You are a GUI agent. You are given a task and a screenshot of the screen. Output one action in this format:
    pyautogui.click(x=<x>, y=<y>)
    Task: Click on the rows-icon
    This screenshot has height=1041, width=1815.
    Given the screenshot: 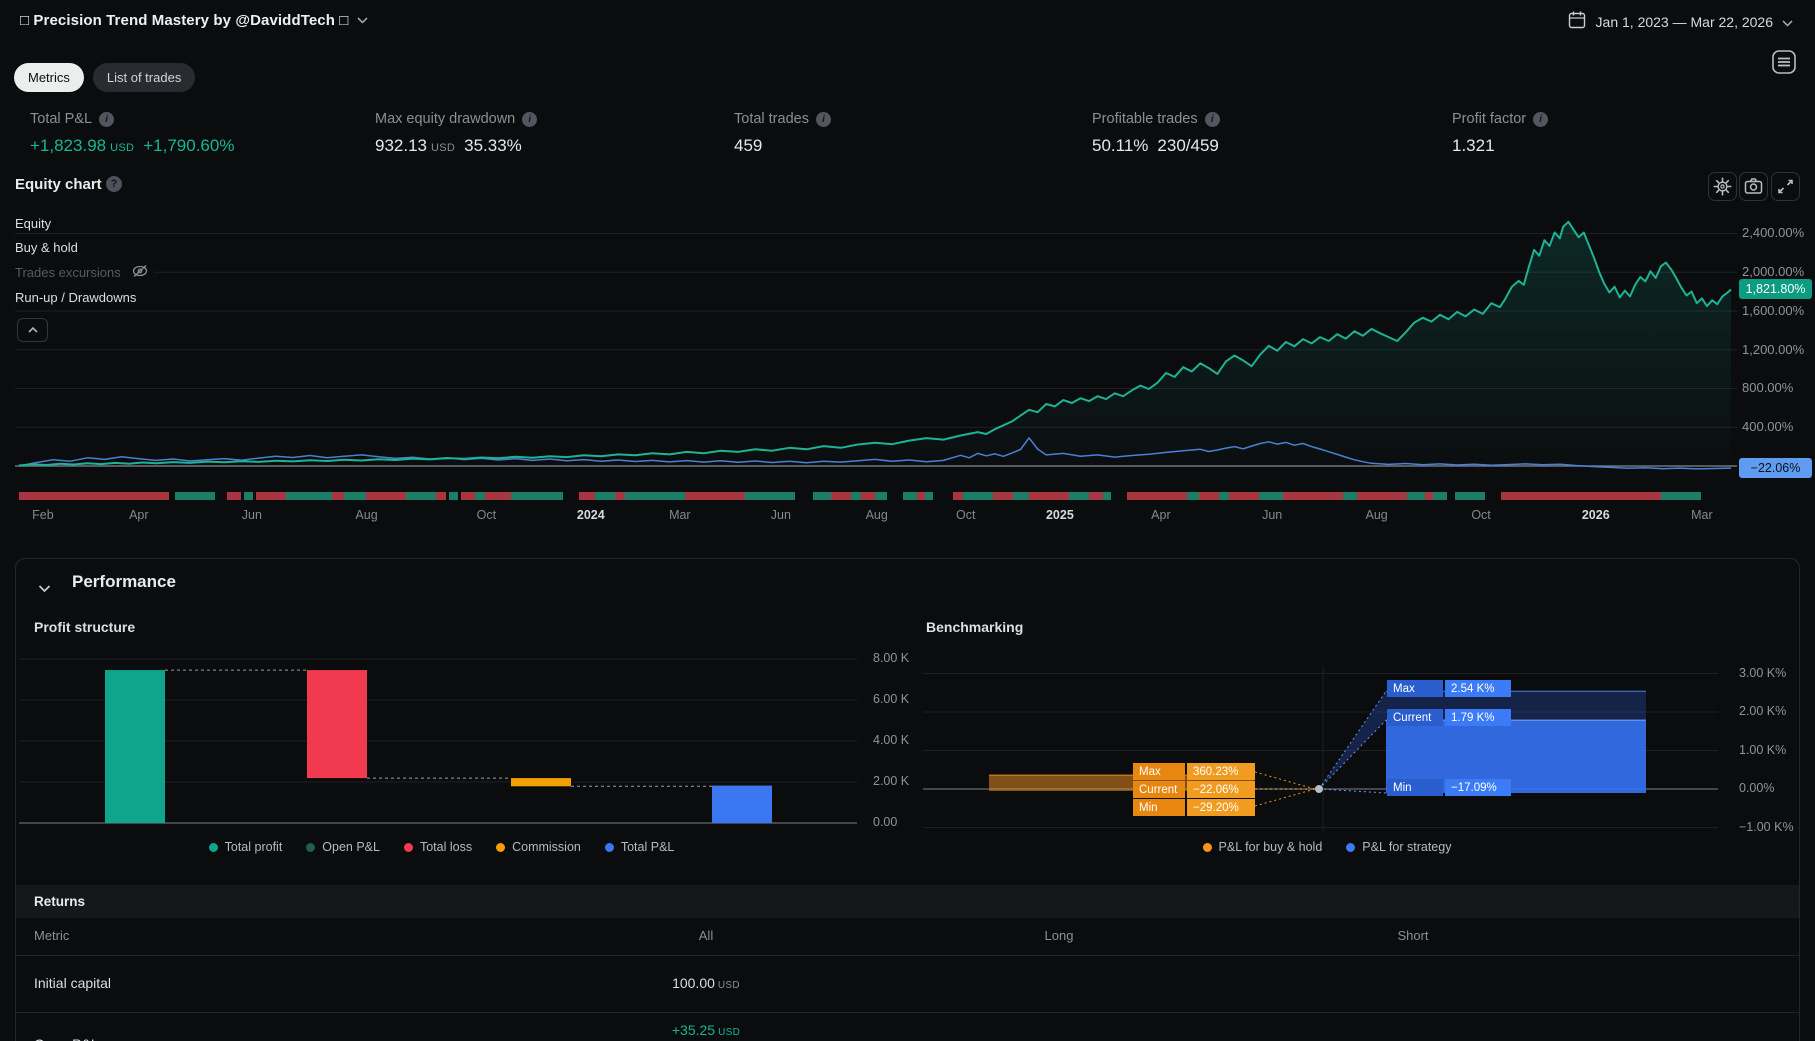 What is the action you would take?
    pyautogui.click(x=1784, y=62)
    